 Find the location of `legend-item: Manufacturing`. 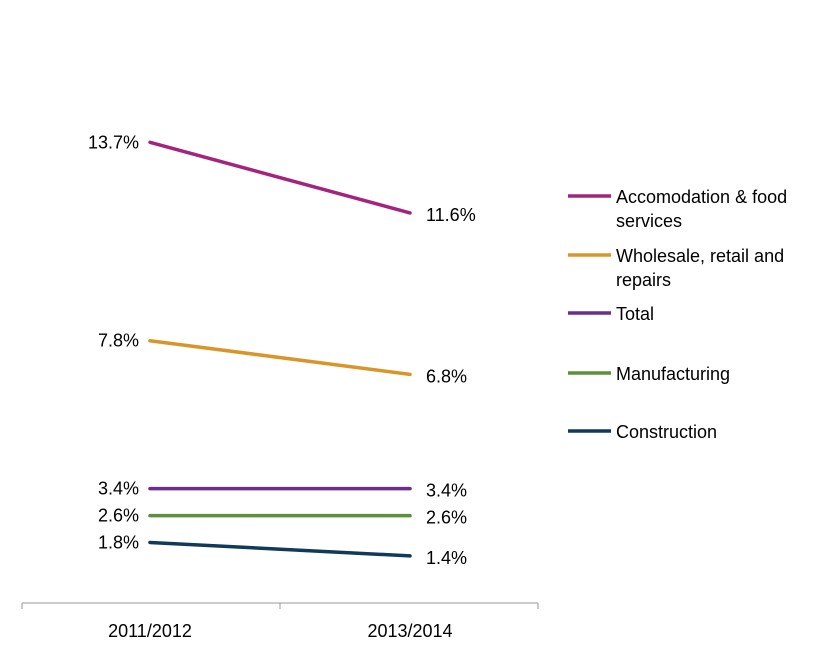

legend-item: Manufacturing is located at coordinates (649, 374).